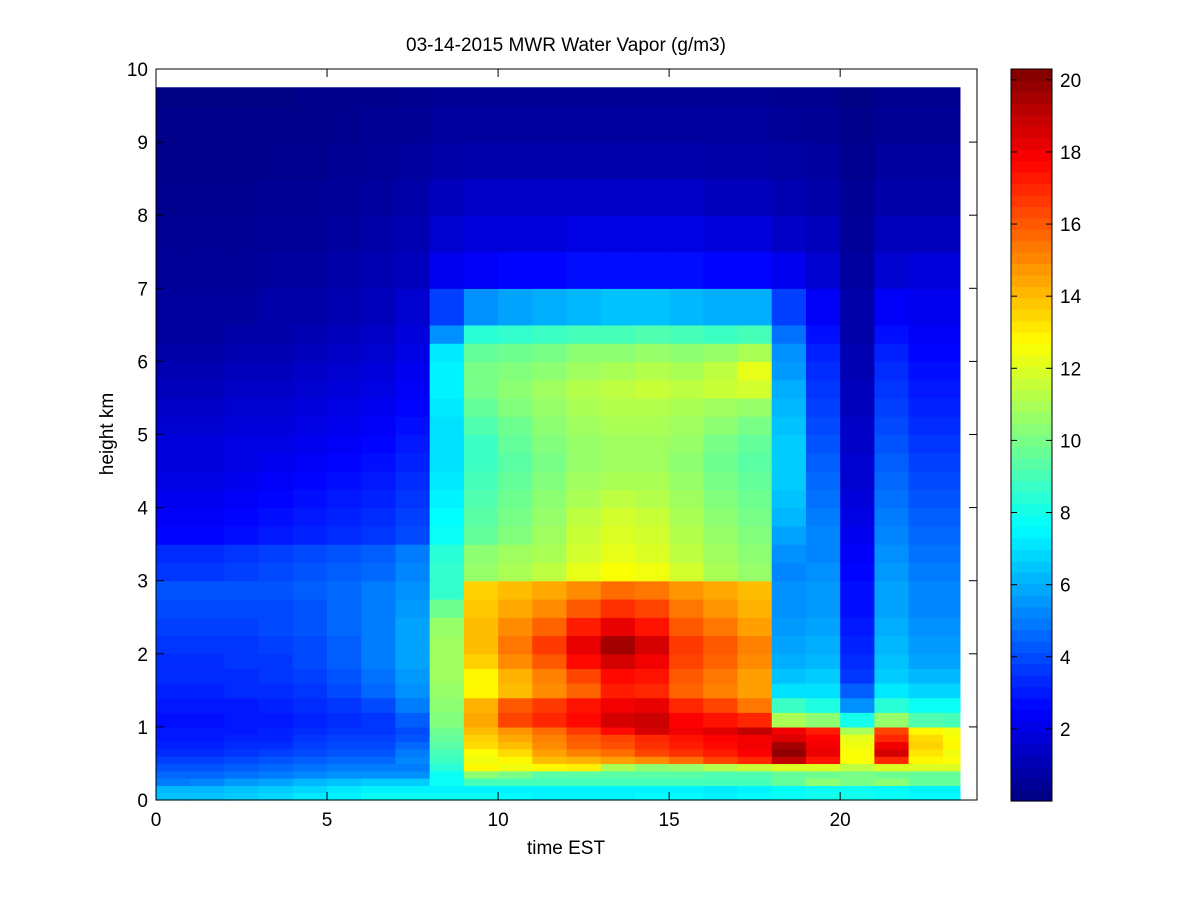  What do you see at coordinates (498, 820) in the screenshot?
I see `x-tick-label: 10` at bounding box center [498, 820].